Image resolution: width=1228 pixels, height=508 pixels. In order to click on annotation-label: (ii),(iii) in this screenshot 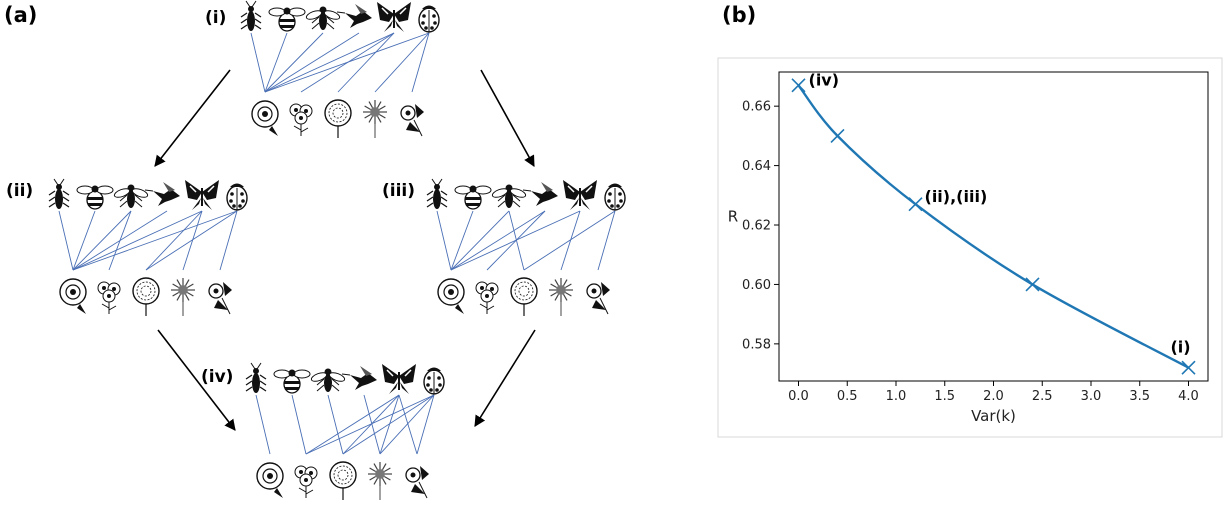, I will do `click(956, 196)`.